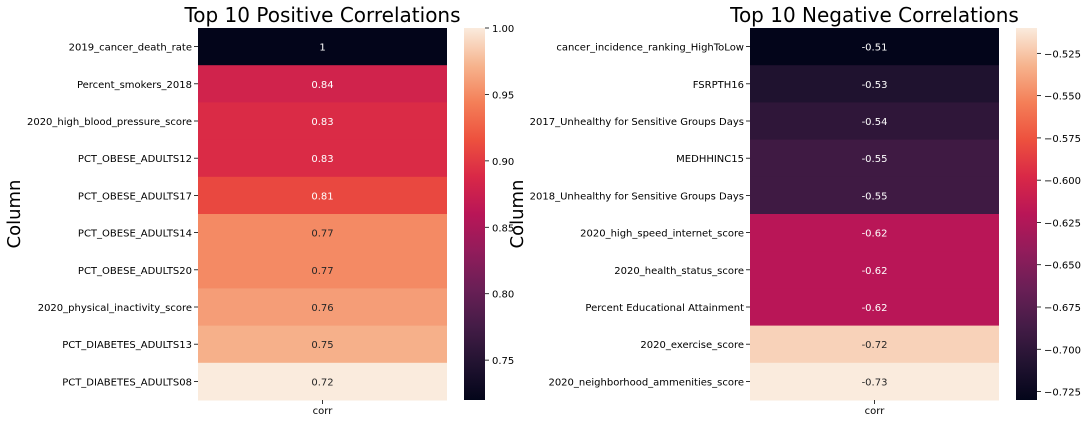 Image resolution: width=1085 pixels, height=424 pixels. I want to click on colorbar-tick-label: 1.00, so click(503, 29).